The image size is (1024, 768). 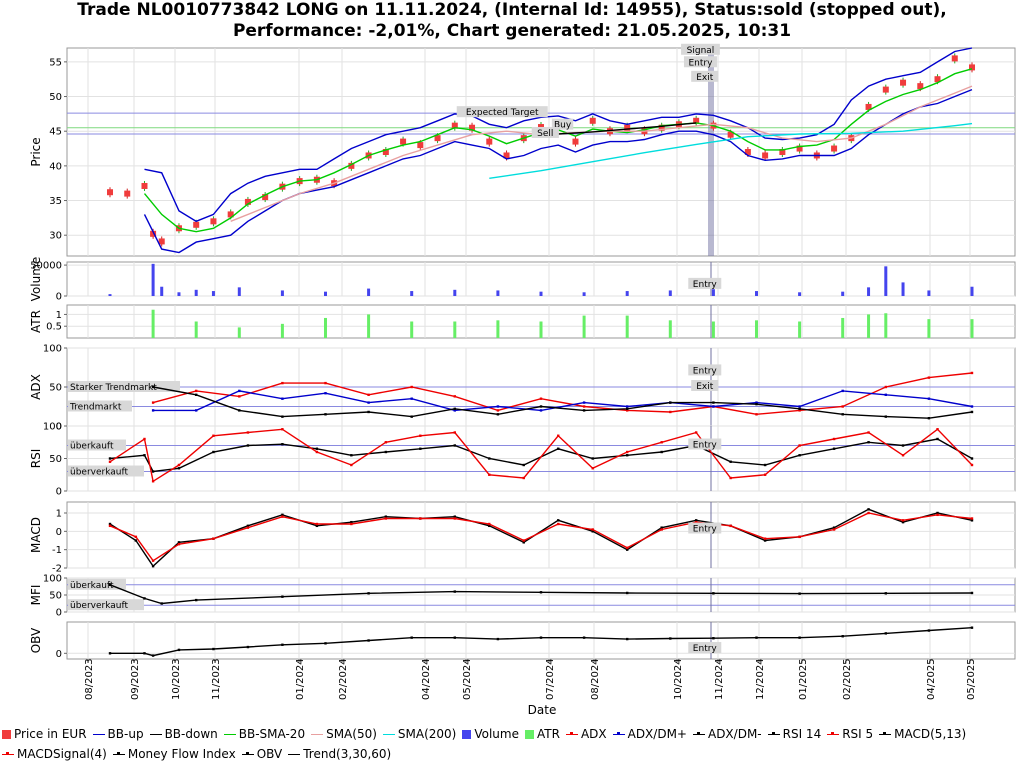 What do you see at coordinates (183, 734) in the screenshot?
I see `legend-item: BB-down` at bounding box center [183, 734].